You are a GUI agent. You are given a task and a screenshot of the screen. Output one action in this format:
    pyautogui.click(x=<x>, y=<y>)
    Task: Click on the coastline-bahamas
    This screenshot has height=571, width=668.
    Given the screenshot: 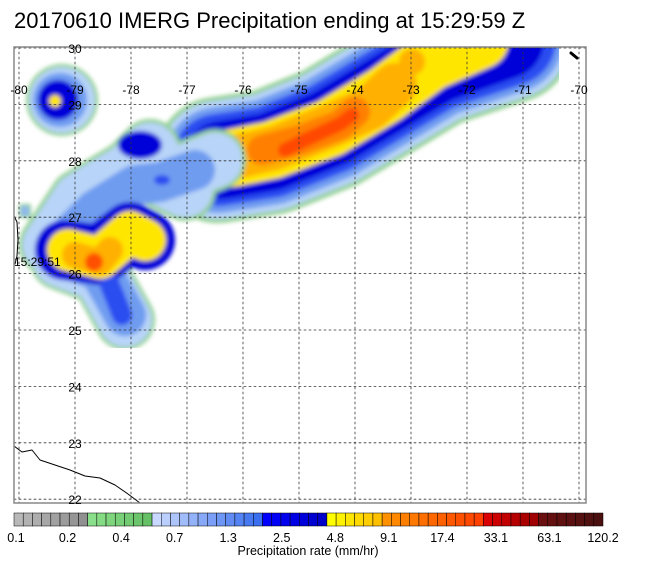 What is the action you would take?
    pyautogui.click(x=16, y=240)
    